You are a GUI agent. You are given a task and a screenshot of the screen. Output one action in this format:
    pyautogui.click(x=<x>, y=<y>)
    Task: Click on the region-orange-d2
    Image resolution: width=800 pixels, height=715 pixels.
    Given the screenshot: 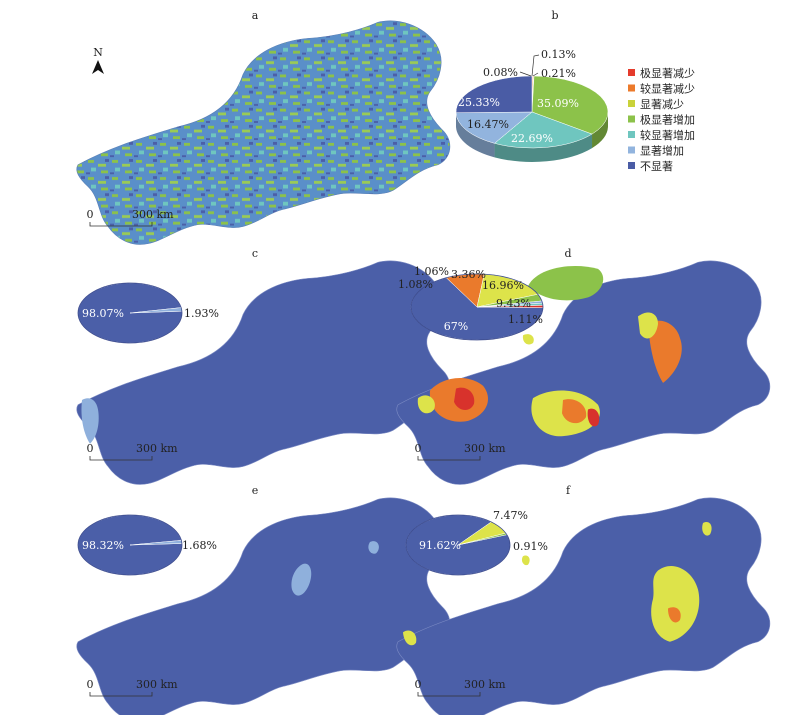 What is the action you would take?
    pyautogui.click(x=574, y=411)
    